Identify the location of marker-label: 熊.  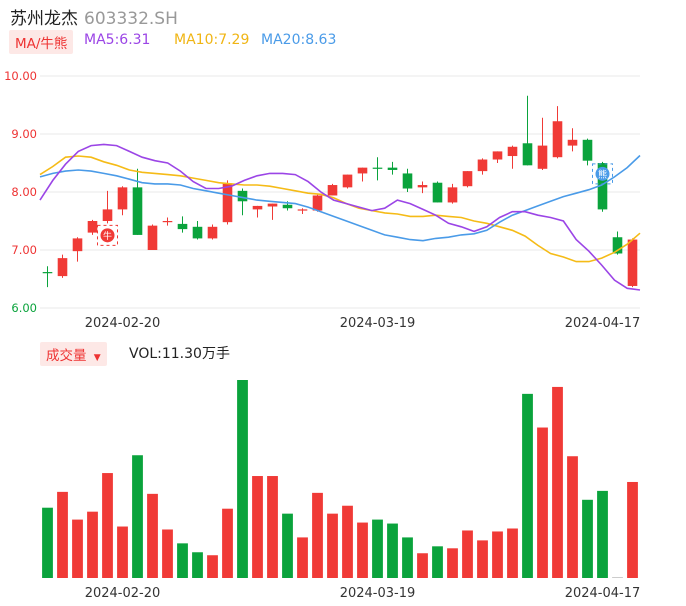
(602, 174).